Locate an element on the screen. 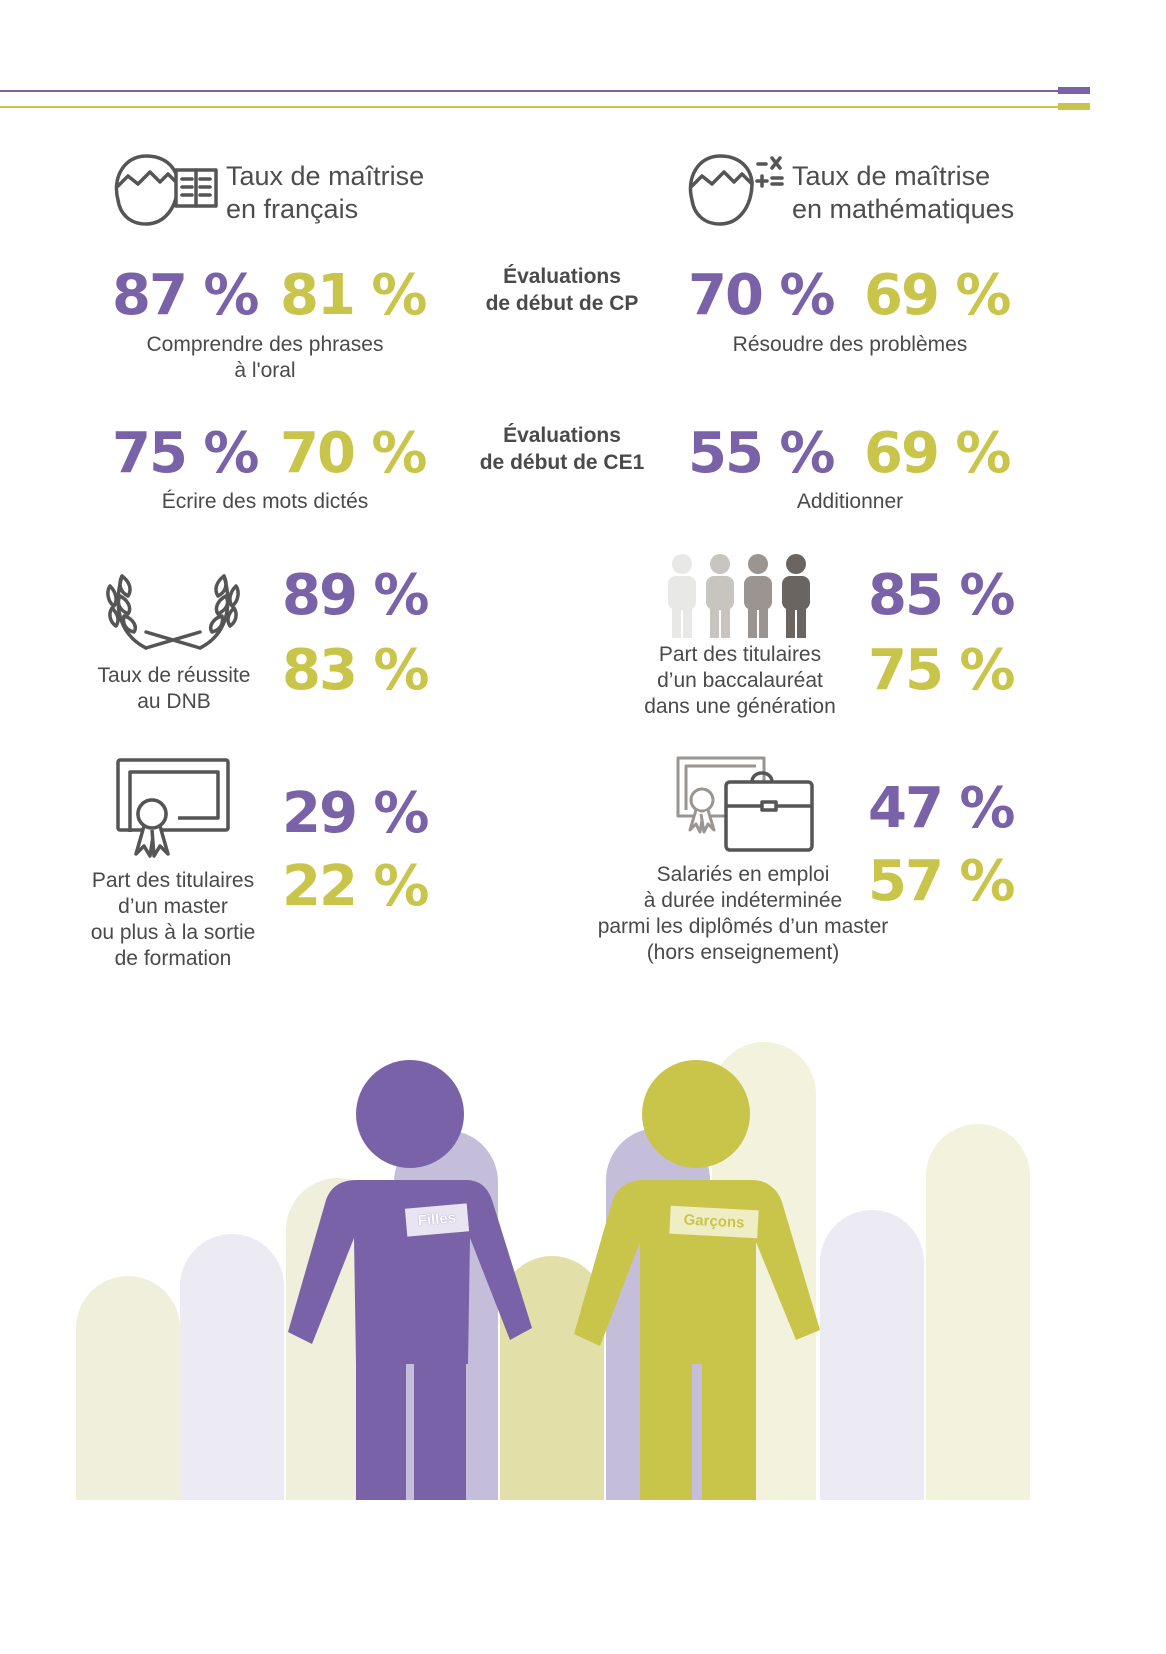 The image size is (1166, 1654). cdi-label-line1: Salariés en emploi is located at coordinates (743, 874).